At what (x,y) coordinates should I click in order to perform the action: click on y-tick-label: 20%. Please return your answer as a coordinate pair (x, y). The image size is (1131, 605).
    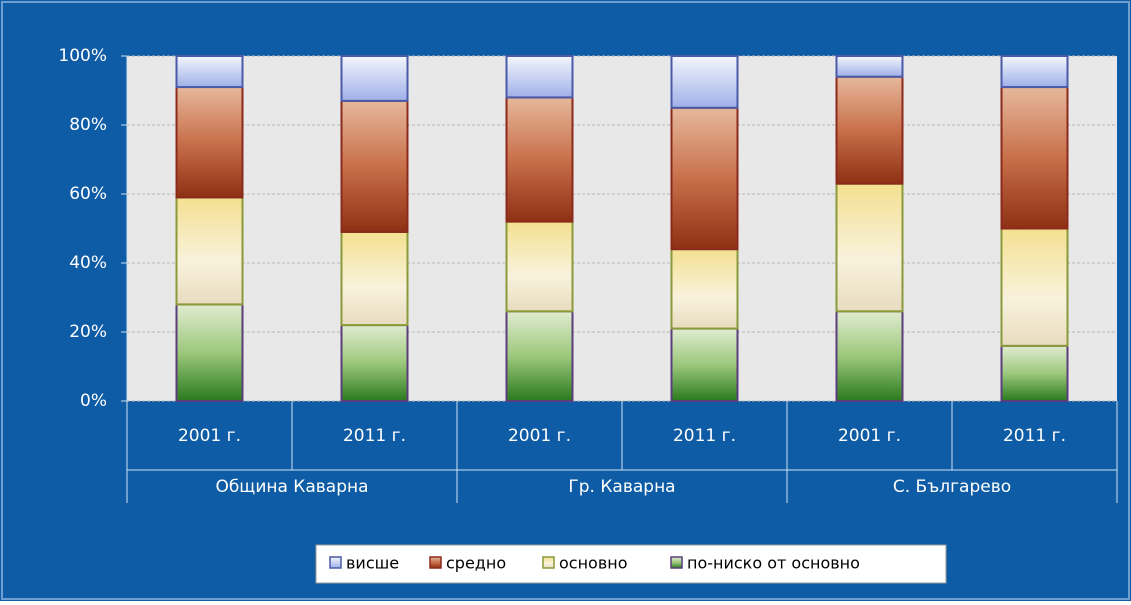
    Looking at the image, I should click on (88, 332).